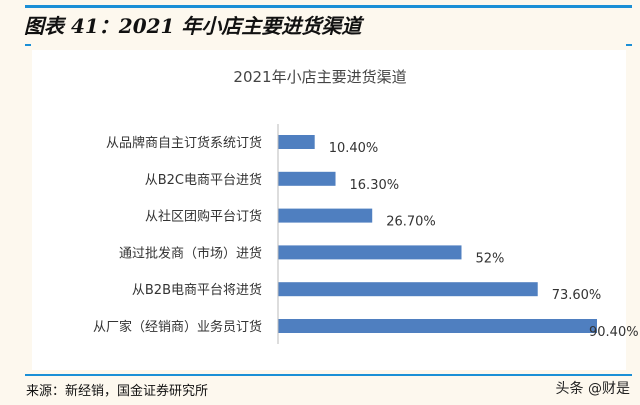  I want to click on category-label: 从厂家（经销商）业务员订货, so click(177, 327).